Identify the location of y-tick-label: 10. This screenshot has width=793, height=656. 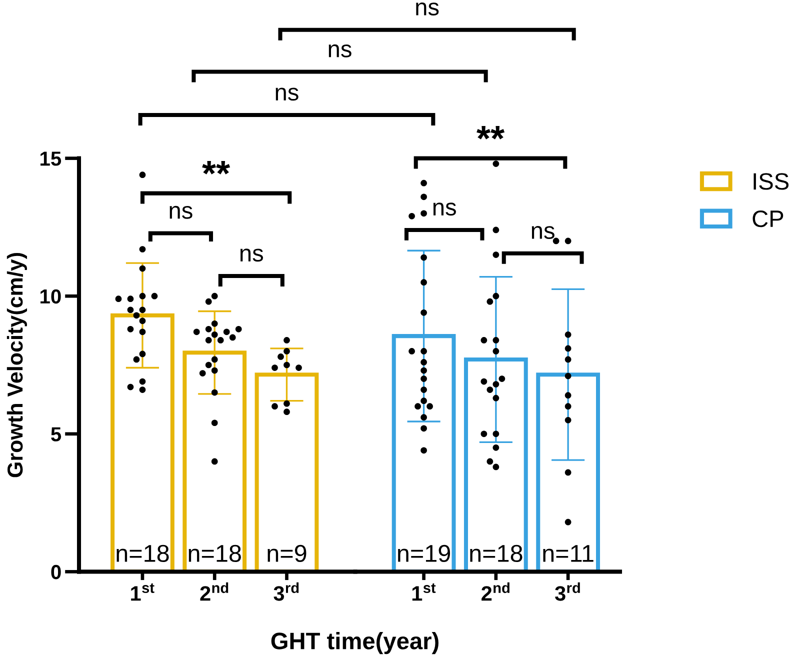
(50, 296).